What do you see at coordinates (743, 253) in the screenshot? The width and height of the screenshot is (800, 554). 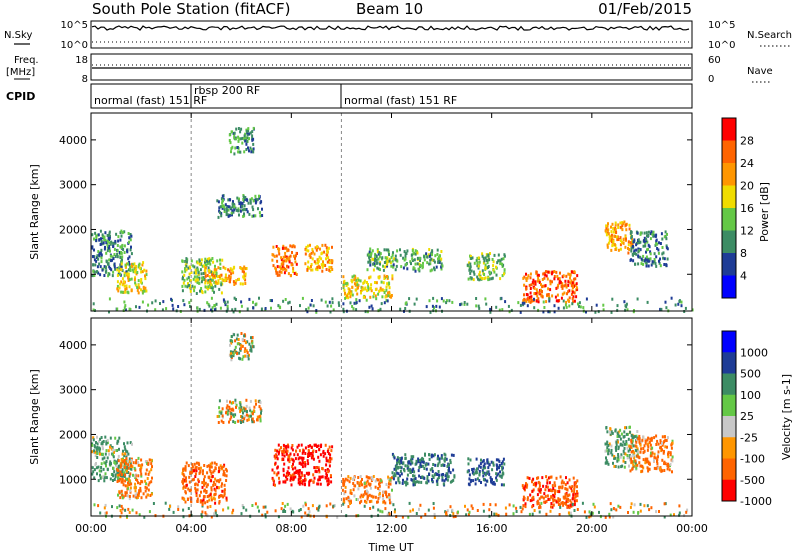 I see `colorbar-tick-label: 8` at bounding box center [743, 253].